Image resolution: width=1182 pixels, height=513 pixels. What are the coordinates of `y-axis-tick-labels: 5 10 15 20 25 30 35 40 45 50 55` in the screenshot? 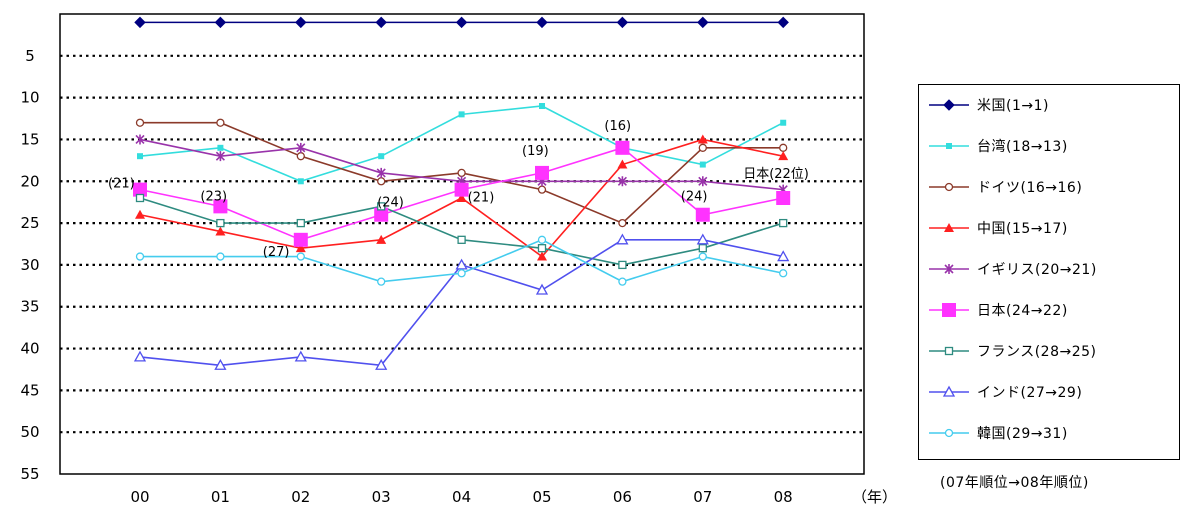 It's located at (29, 265).